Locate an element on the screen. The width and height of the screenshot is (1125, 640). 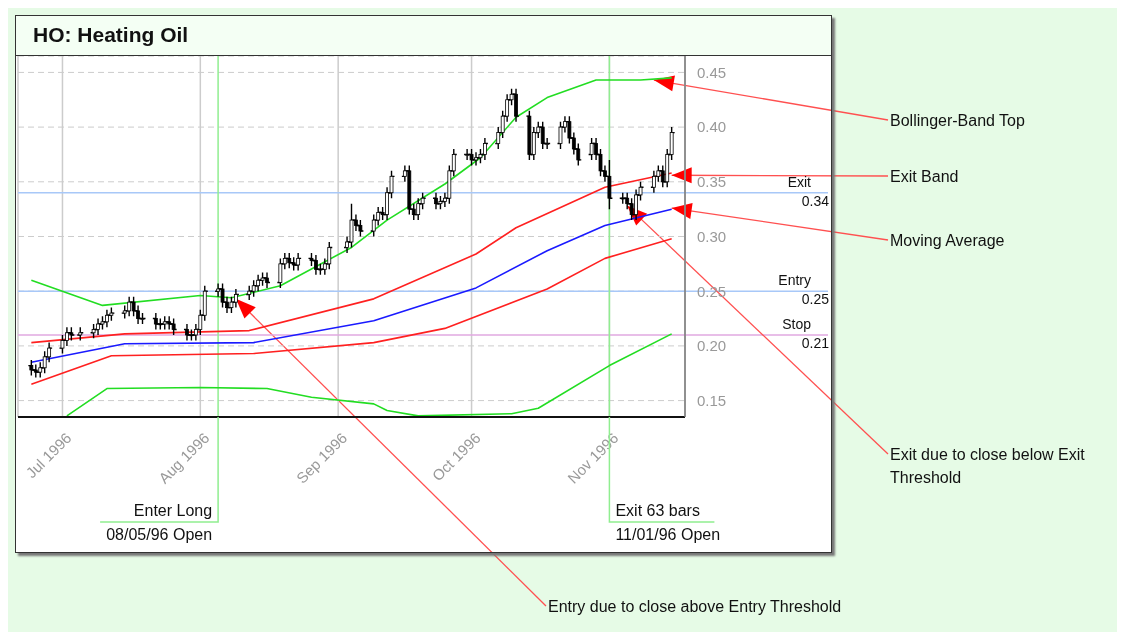
y-tick-label: 0.20 is located at coordinates (712, 346).